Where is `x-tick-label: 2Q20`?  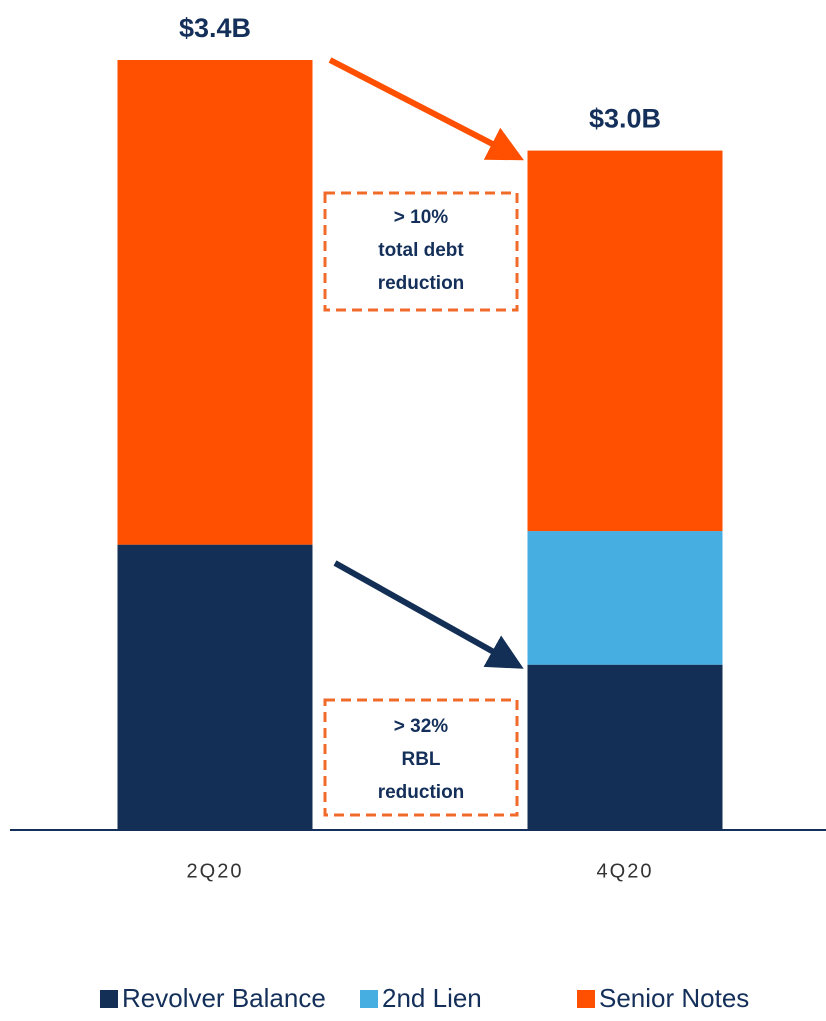
x-tick-label: 2Q20 is located at coordinates (215, 871).